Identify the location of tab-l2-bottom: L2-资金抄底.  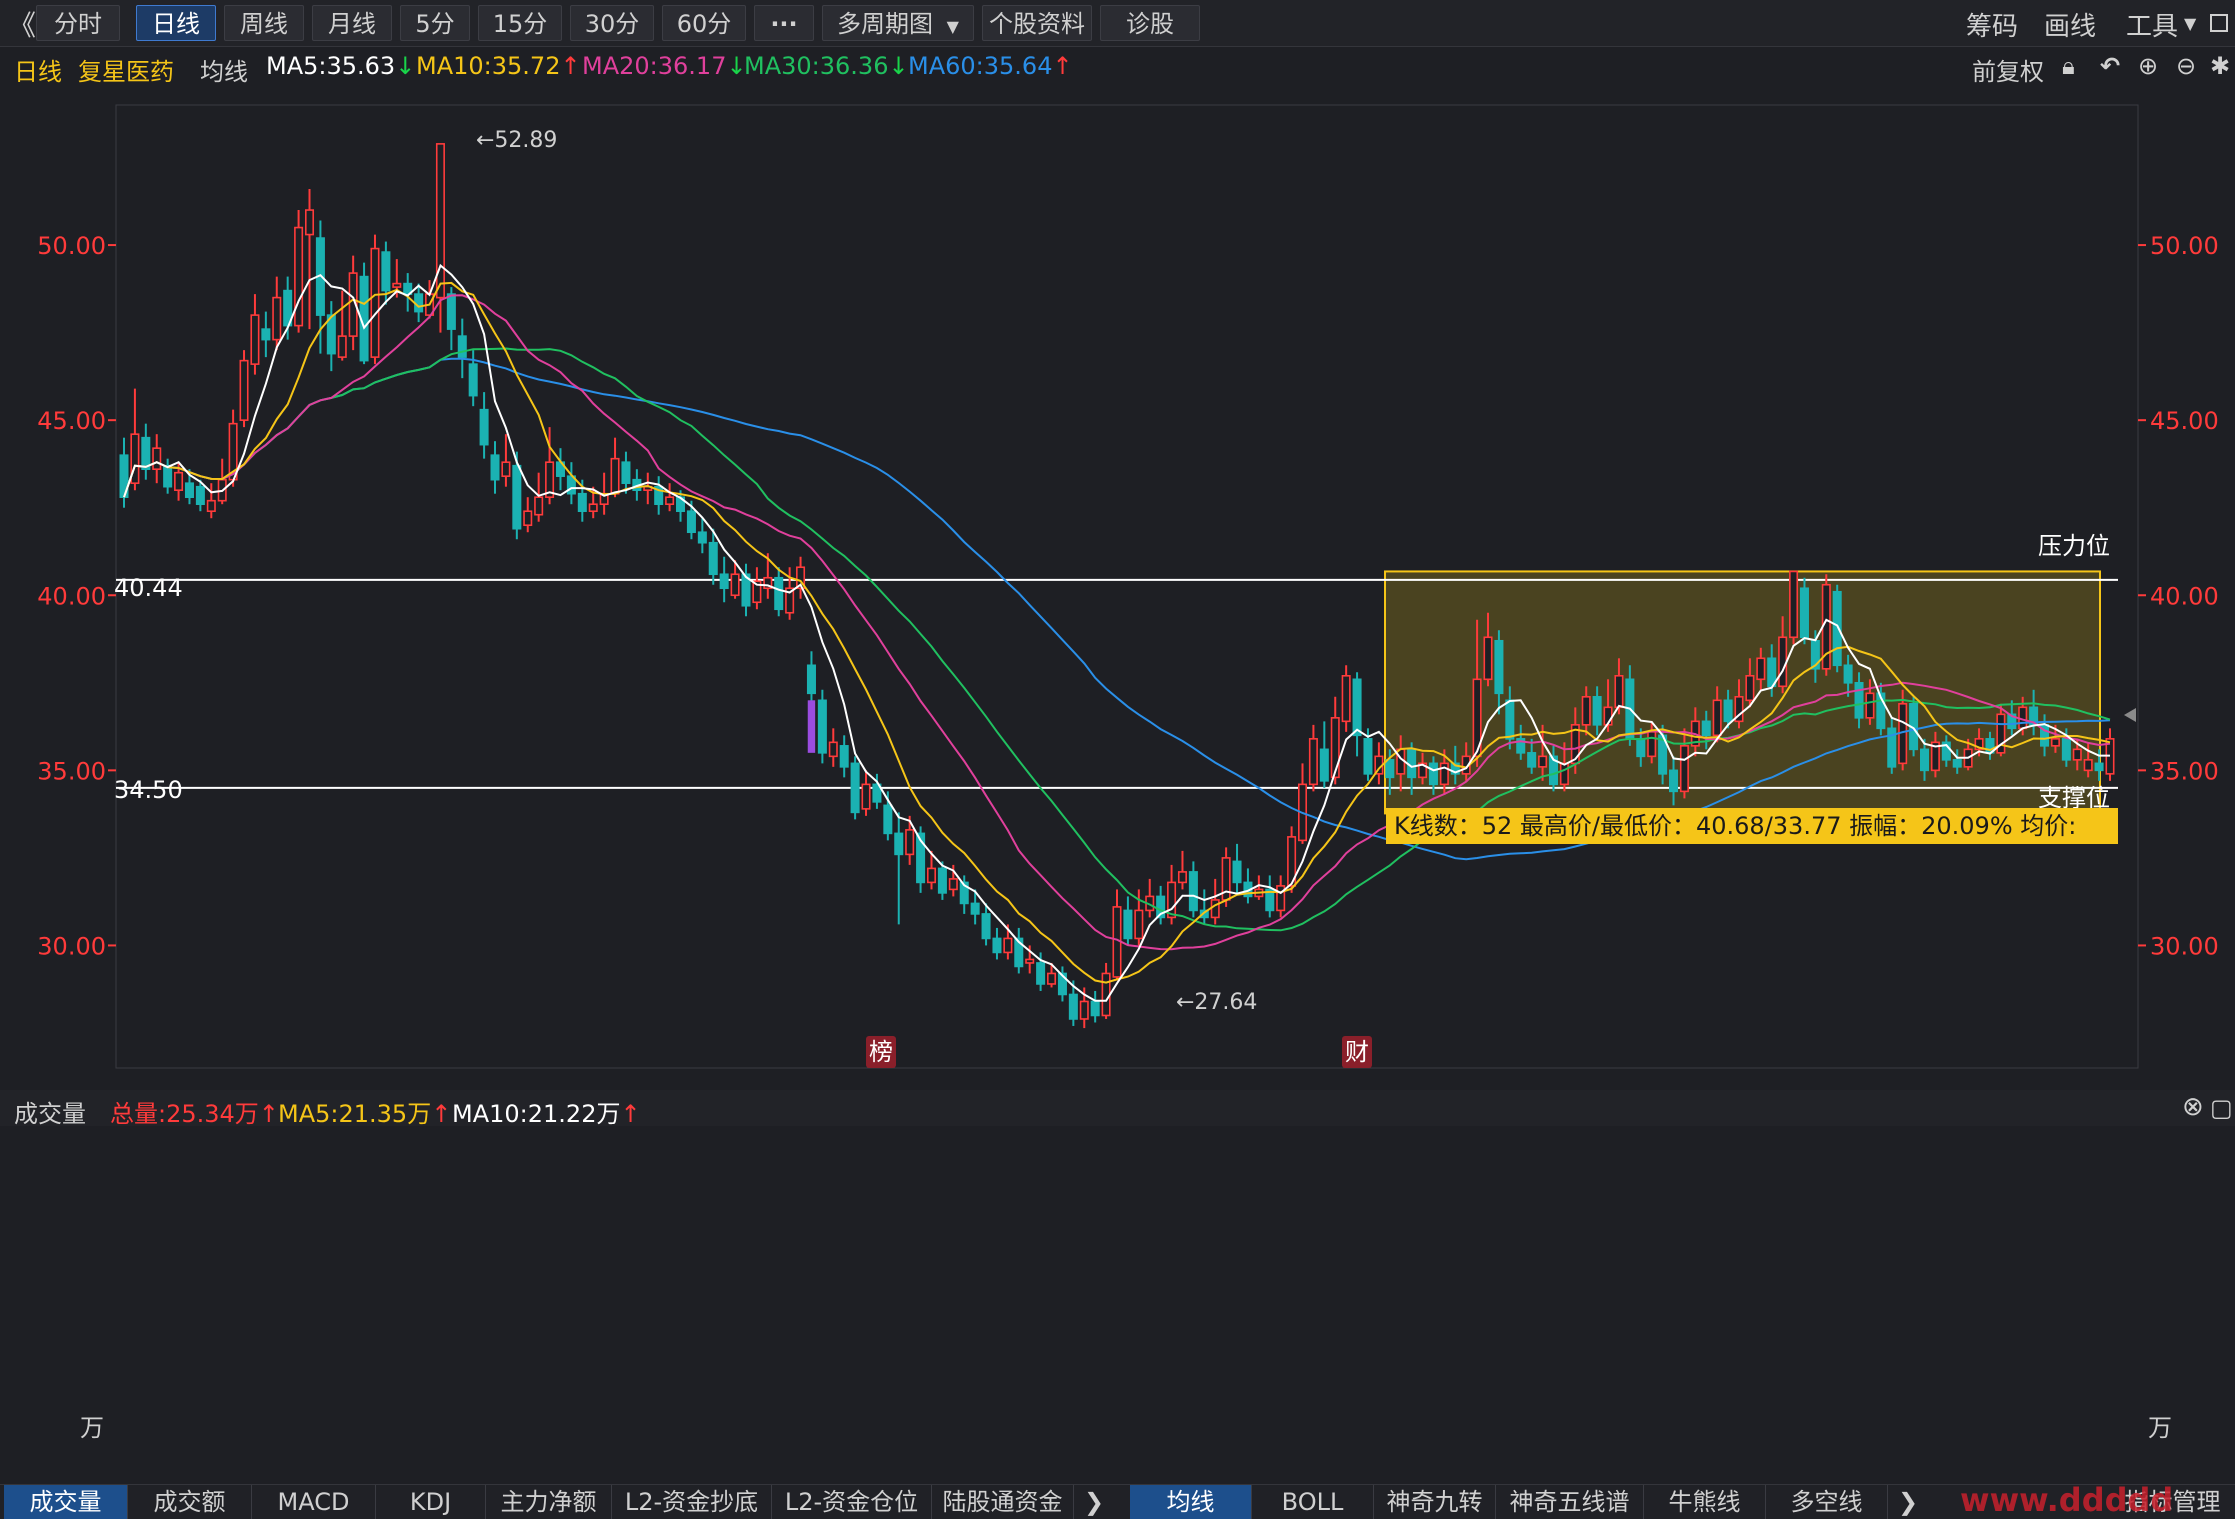
(692, 1502).